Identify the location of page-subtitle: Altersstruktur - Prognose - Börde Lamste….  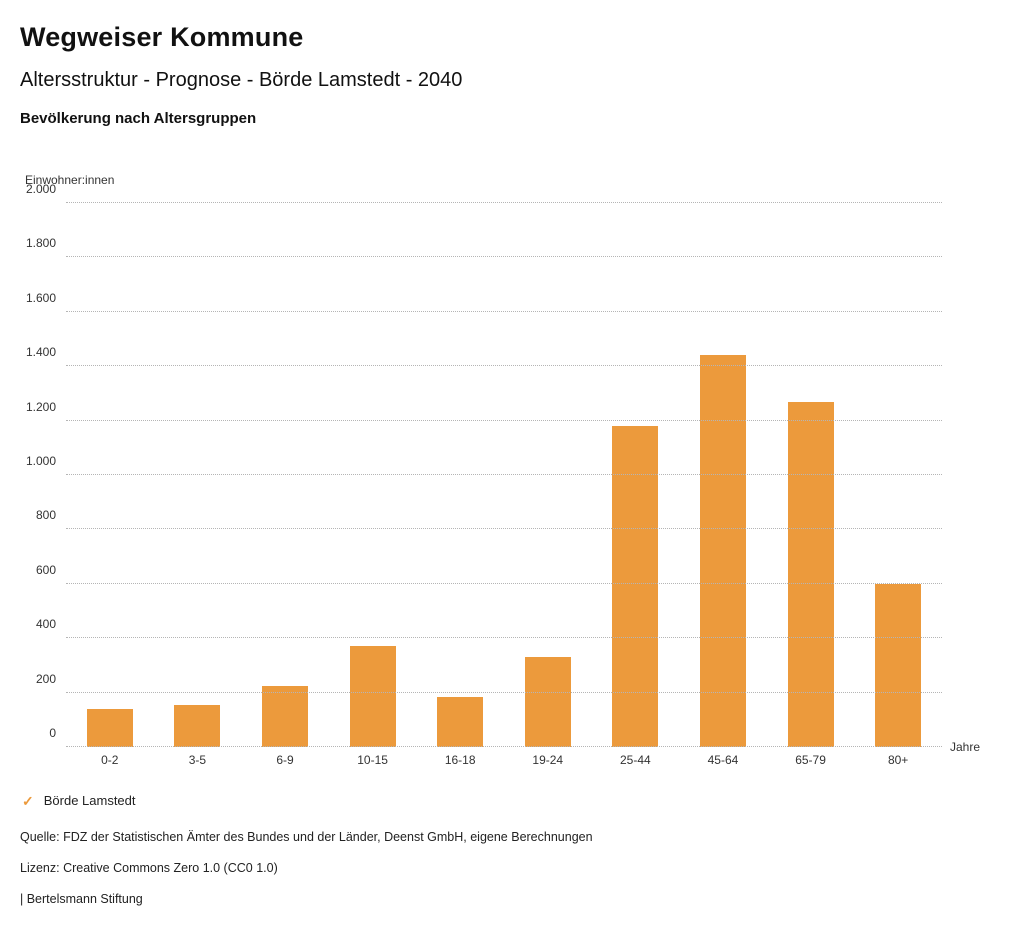
(241, 80).